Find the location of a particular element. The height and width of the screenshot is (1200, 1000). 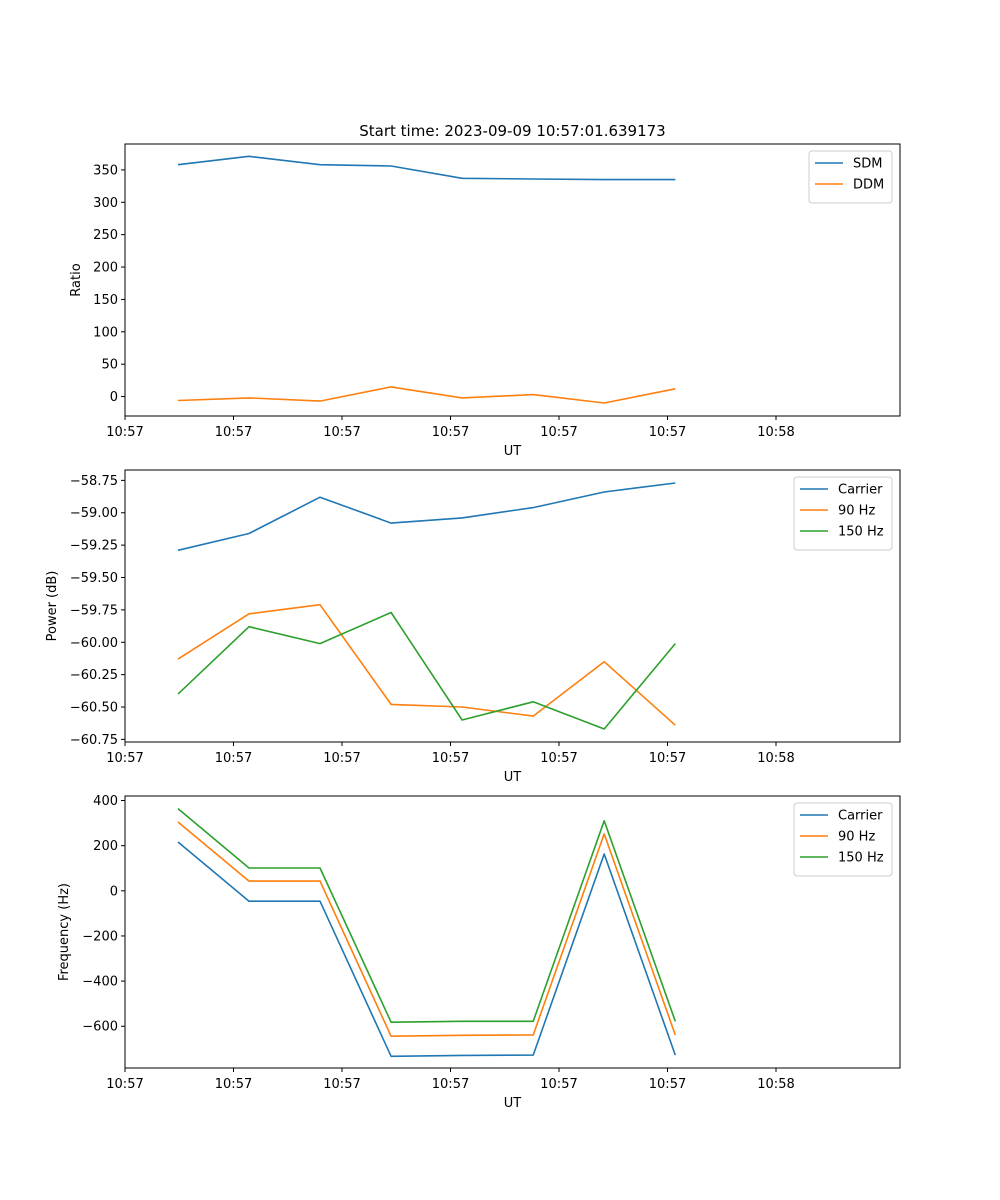

y-tick-label: −60.00 is located at coordinates (94, 643).